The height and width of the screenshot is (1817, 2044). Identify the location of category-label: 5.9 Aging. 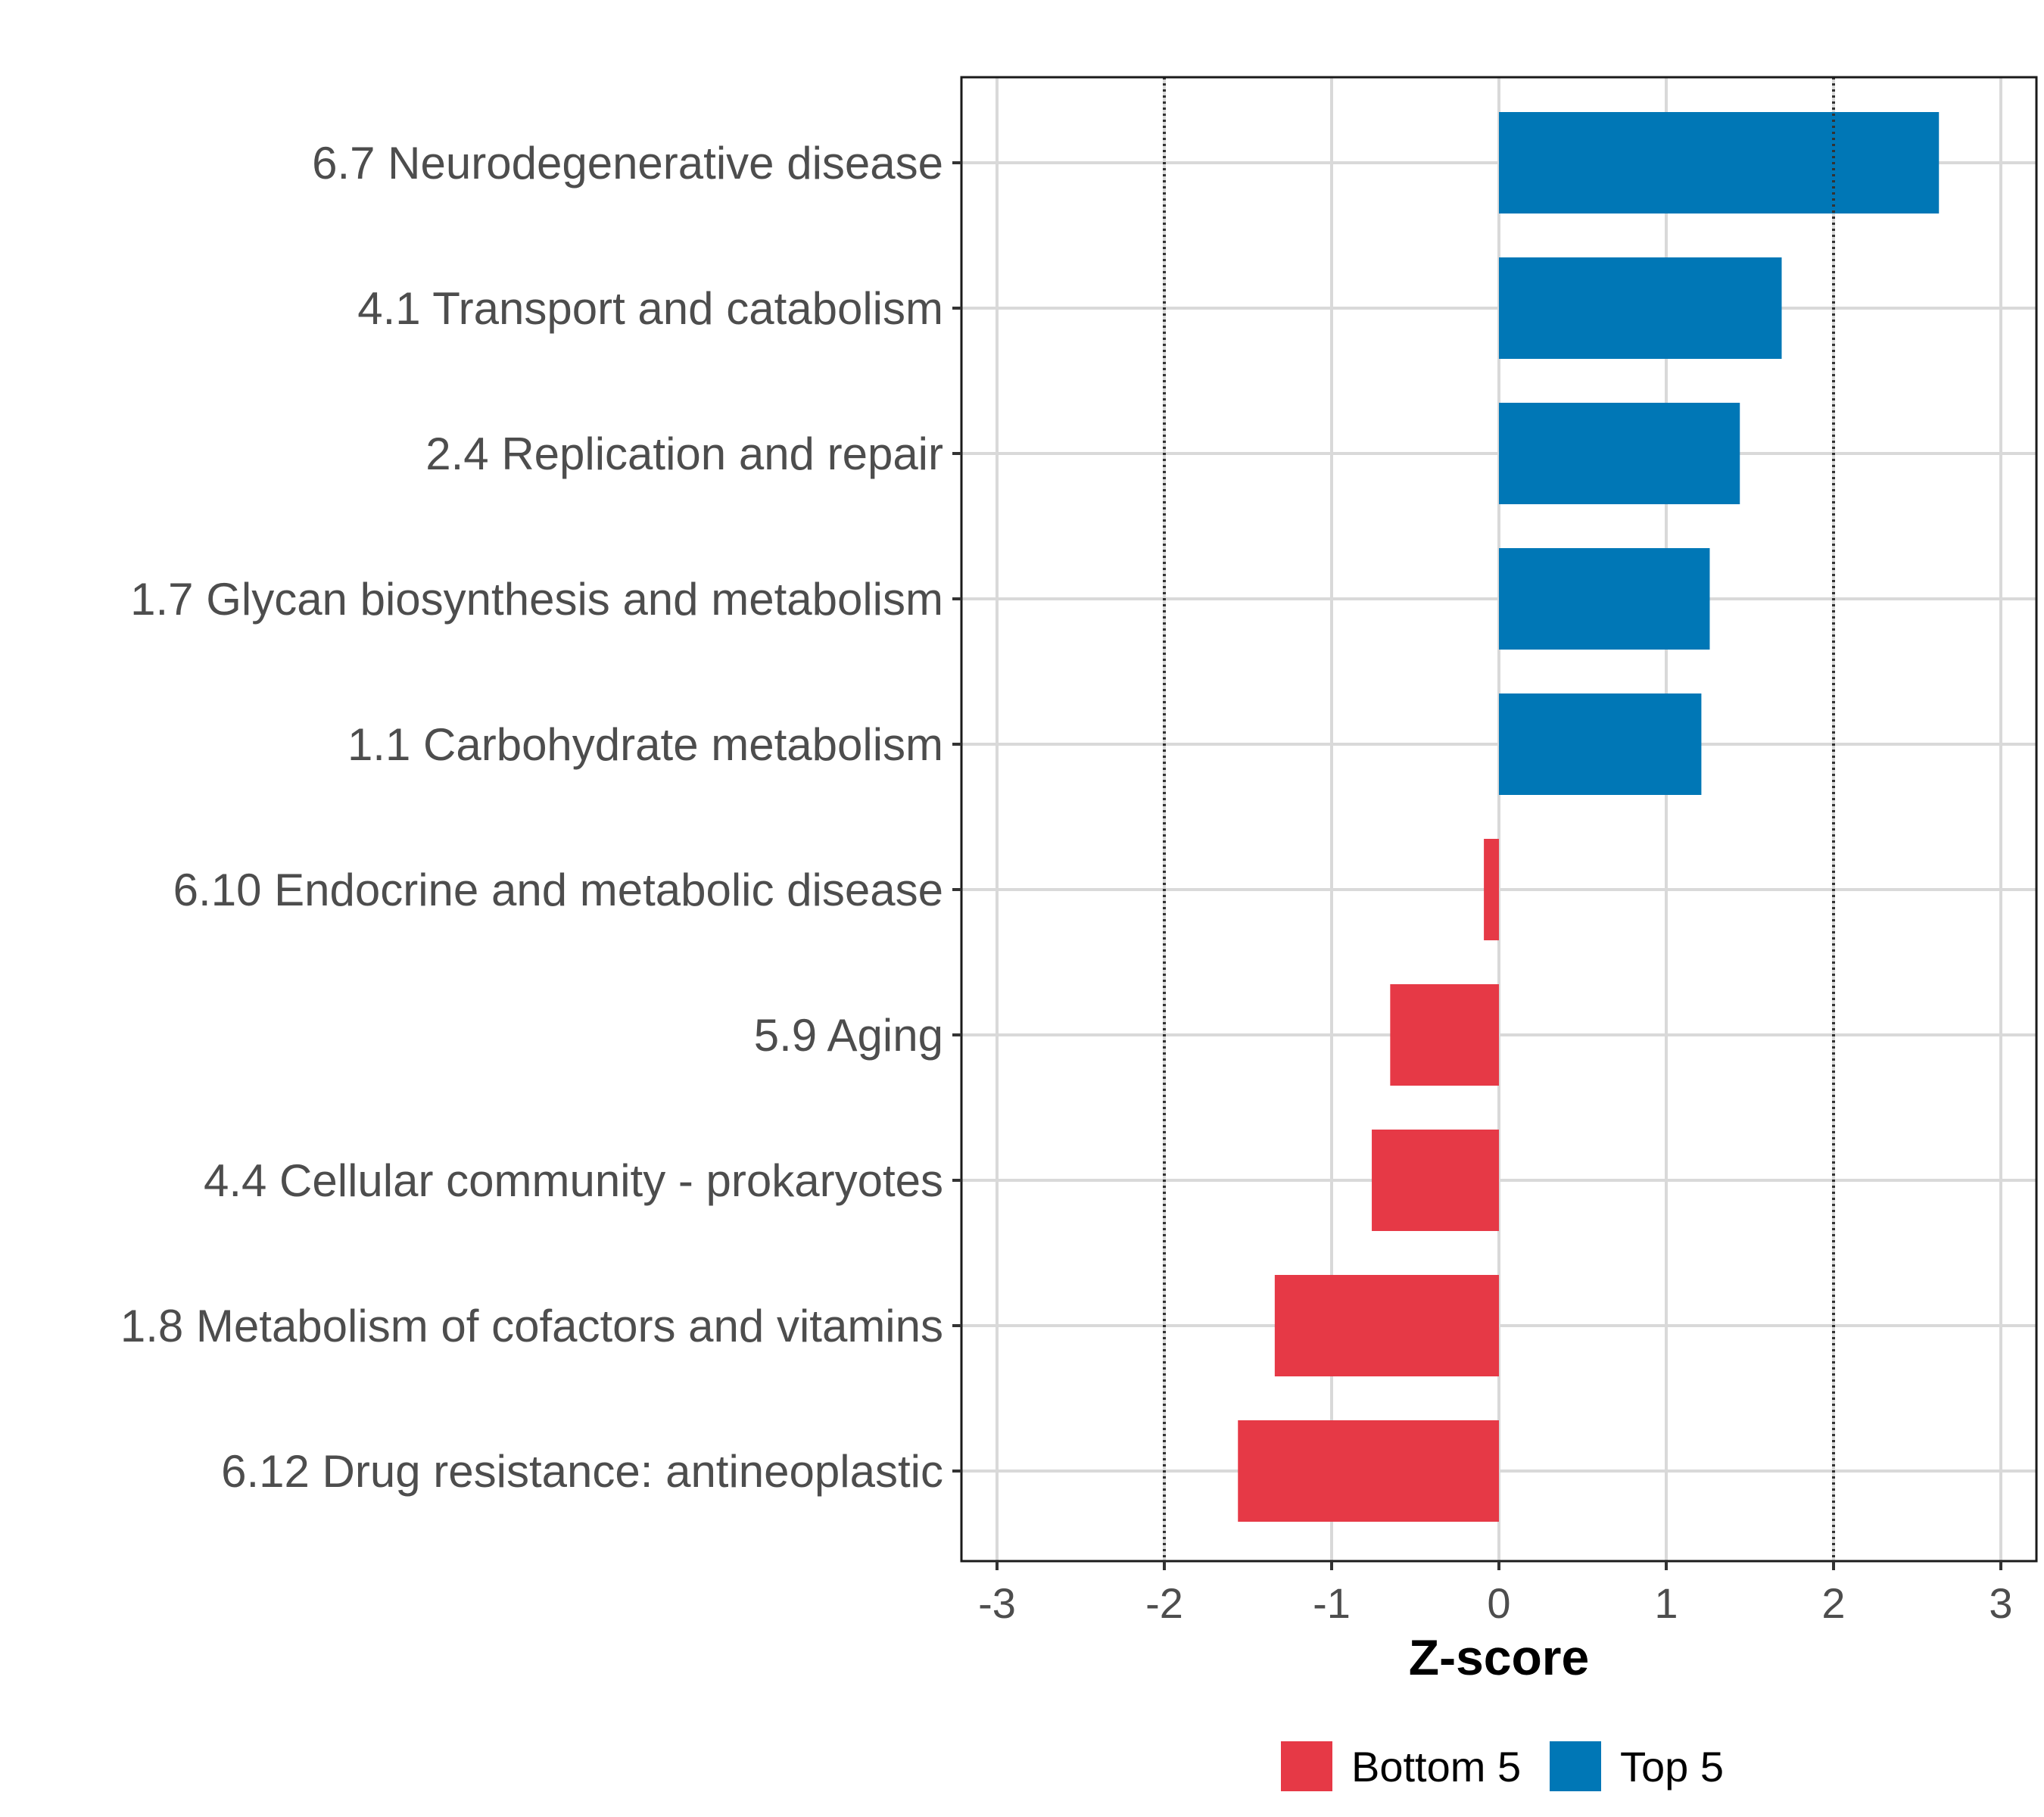
(848, 1035).